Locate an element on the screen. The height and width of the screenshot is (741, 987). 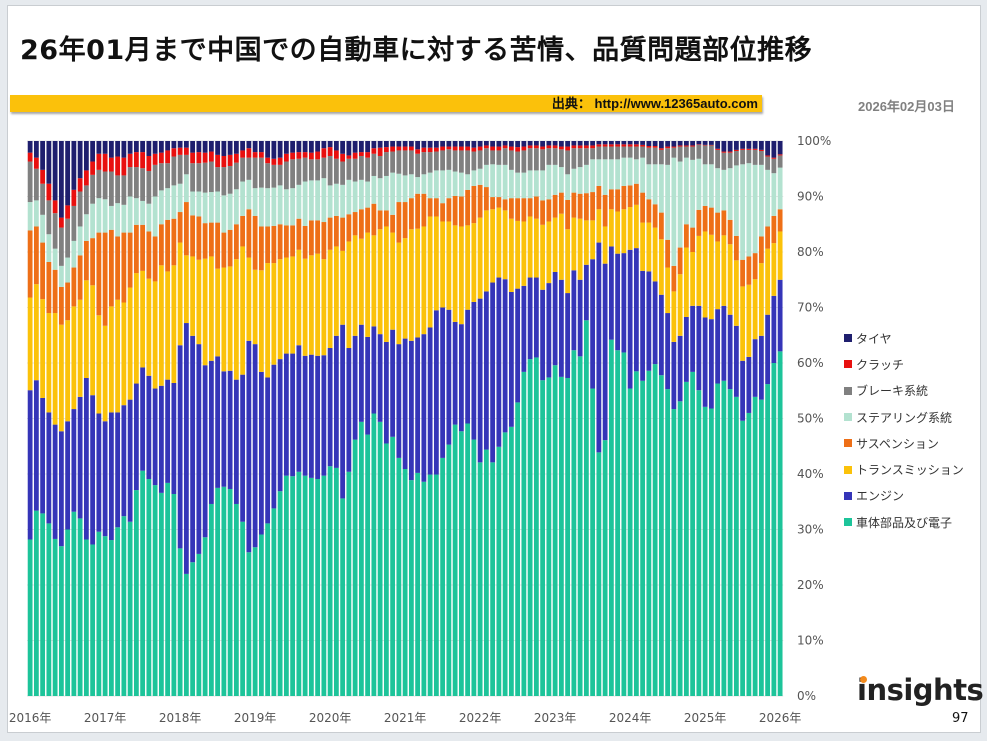
y-tick-label: 10% is located at coordinates (810, 641).